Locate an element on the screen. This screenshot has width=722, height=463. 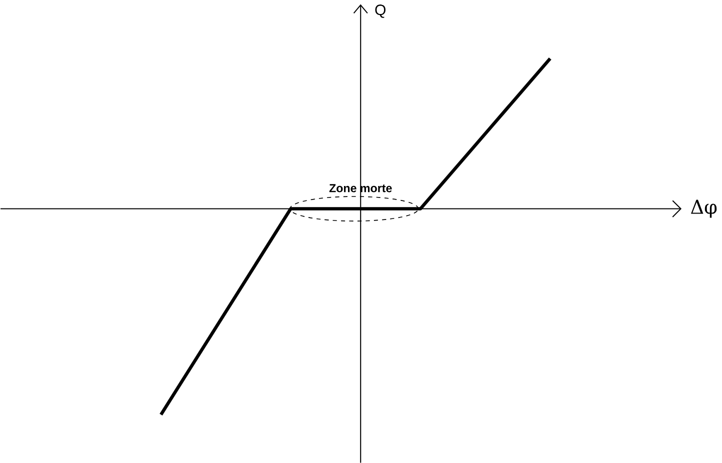
x-axis-title: Δφ is located at coordinates (703, 209).